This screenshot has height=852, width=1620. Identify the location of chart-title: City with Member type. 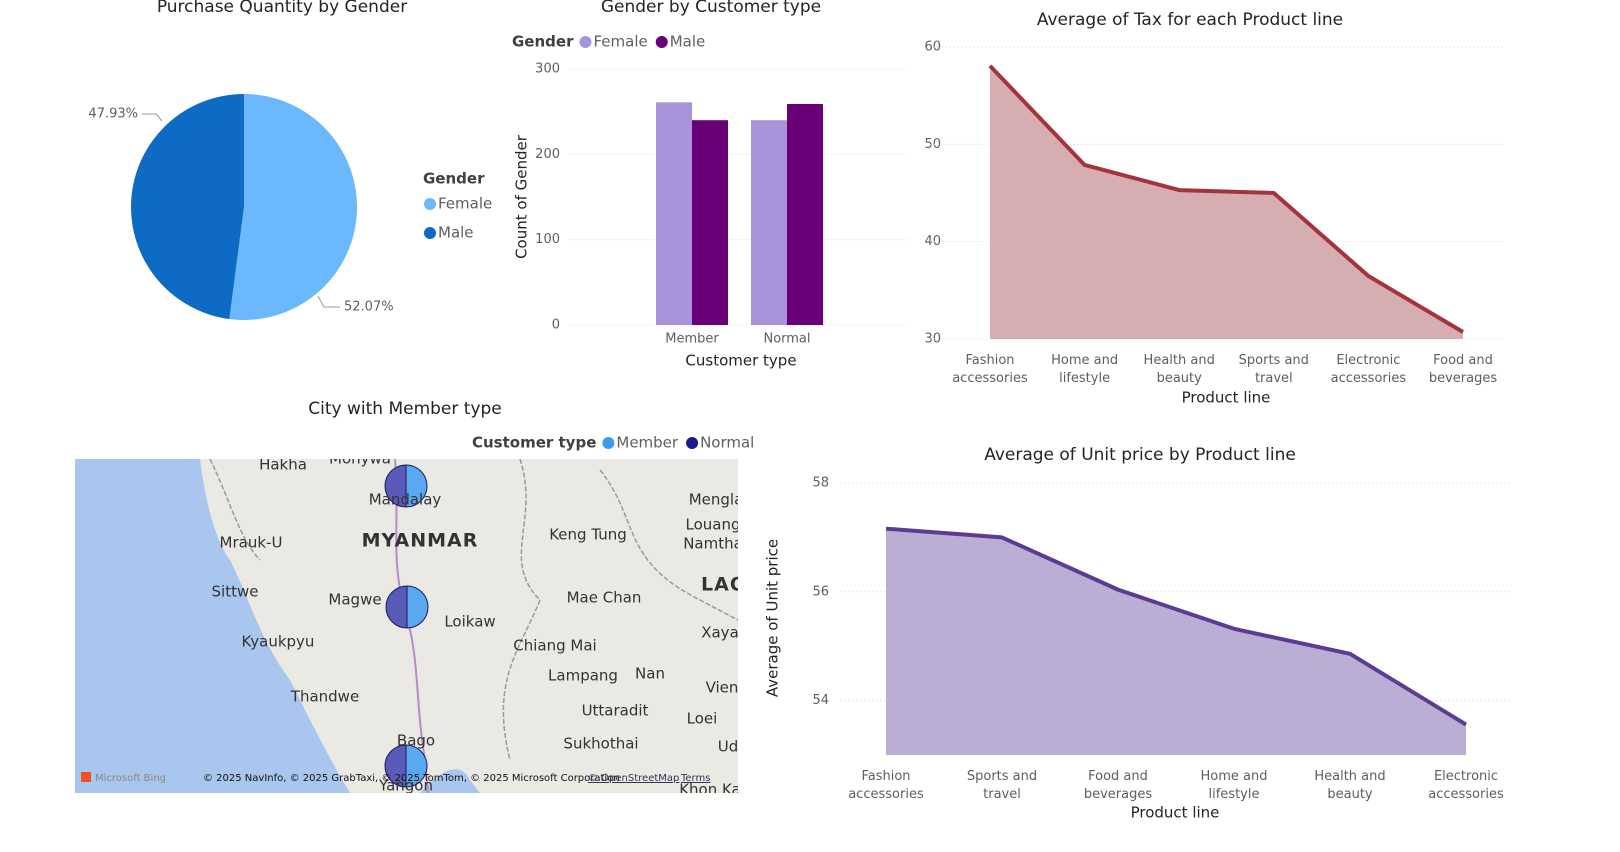
(405, 409).